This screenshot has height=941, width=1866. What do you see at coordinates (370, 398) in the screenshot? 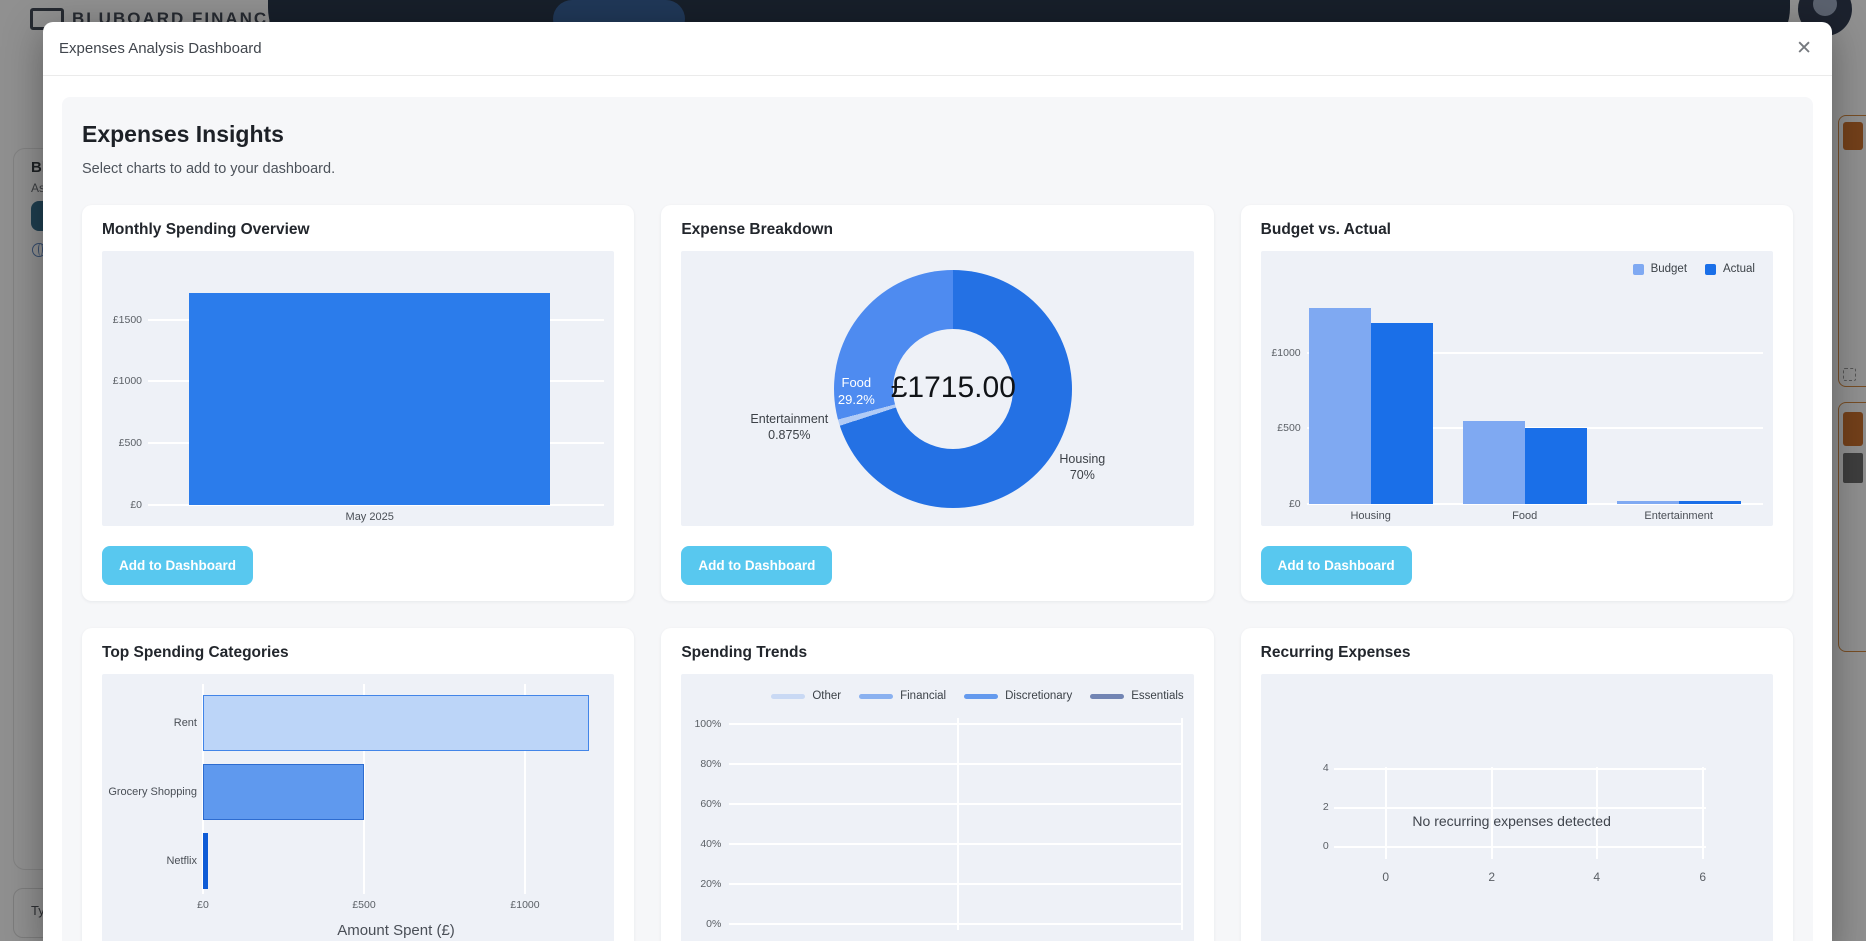
I see `bar-May 2025` at bounding box center [370, 398].